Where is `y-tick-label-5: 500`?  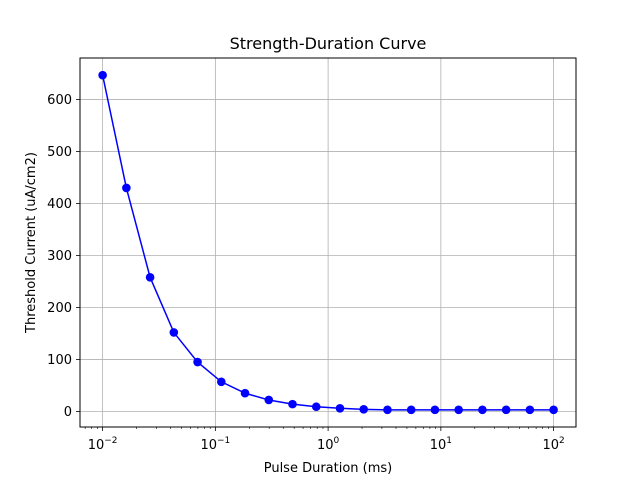
y-tick-label-5: 500 is located at coordinates (59, 152).